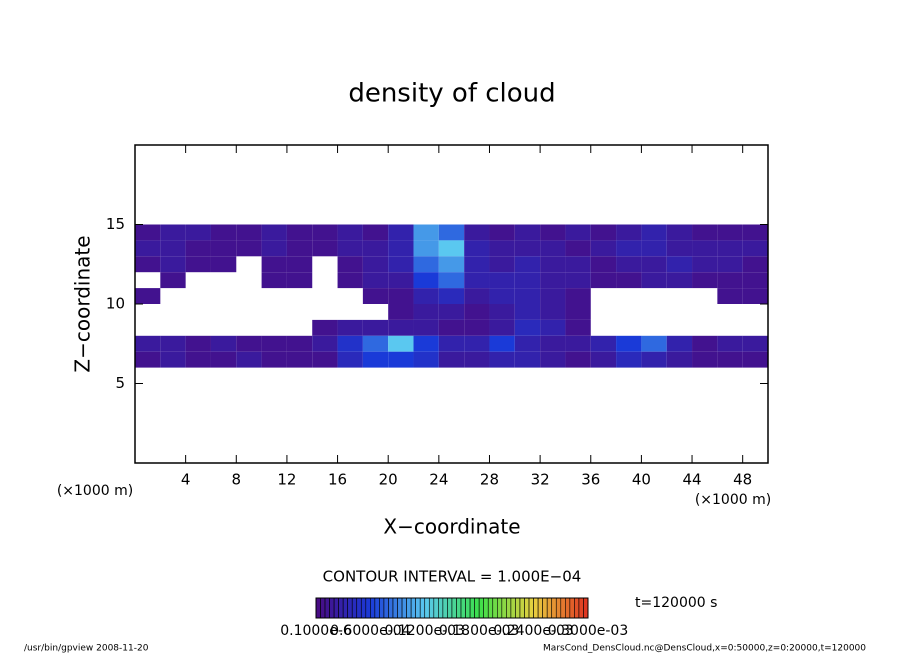 The height and width of the screenshot is (654, 904). What do you see at coordinates (337, 480) in the screenshot?
I see `x-tick-label: 16` at bounding box center [337, 480].